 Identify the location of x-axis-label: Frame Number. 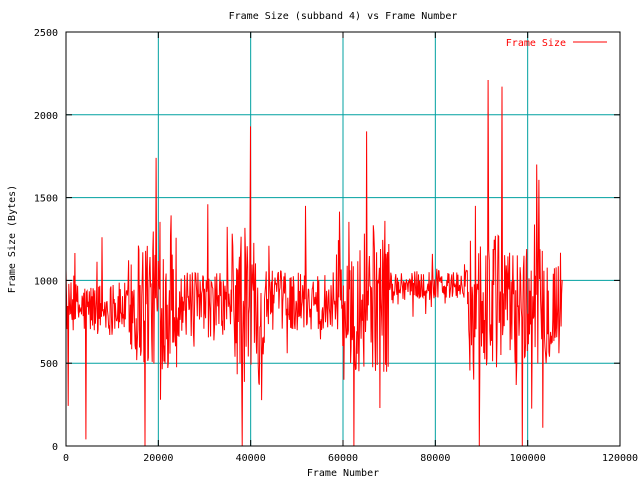
(343, 473).